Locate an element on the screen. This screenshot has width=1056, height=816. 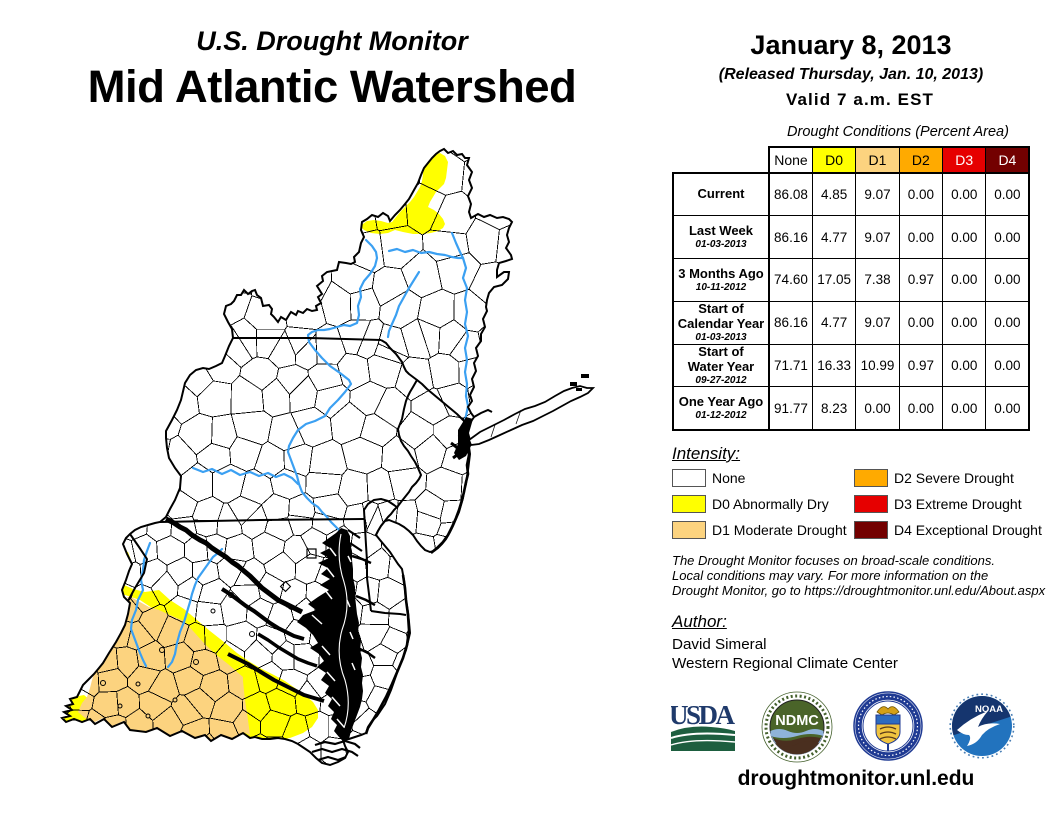
svg-text: NDMC is located at coordinates (797, 721).